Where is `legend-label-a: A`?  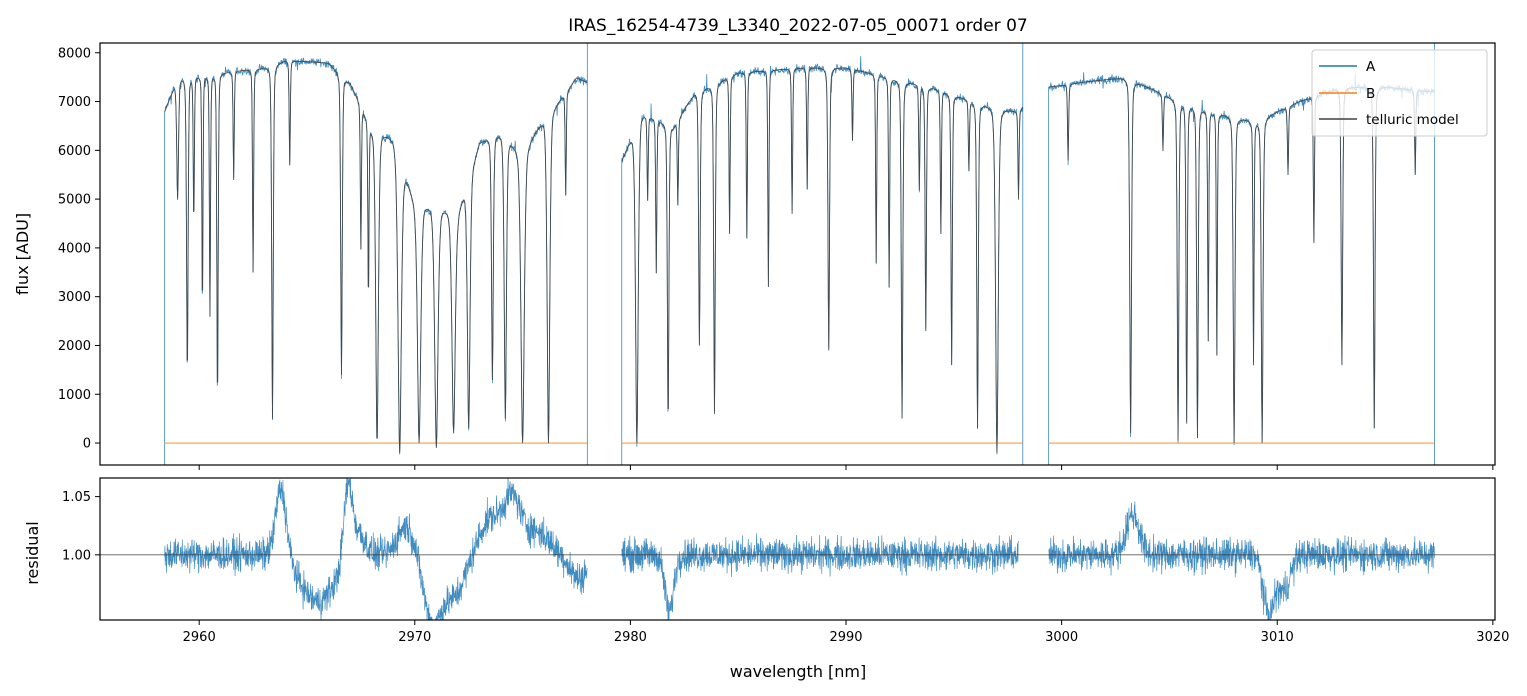 legend-label-a: A is located at coordinates (1371, 67).